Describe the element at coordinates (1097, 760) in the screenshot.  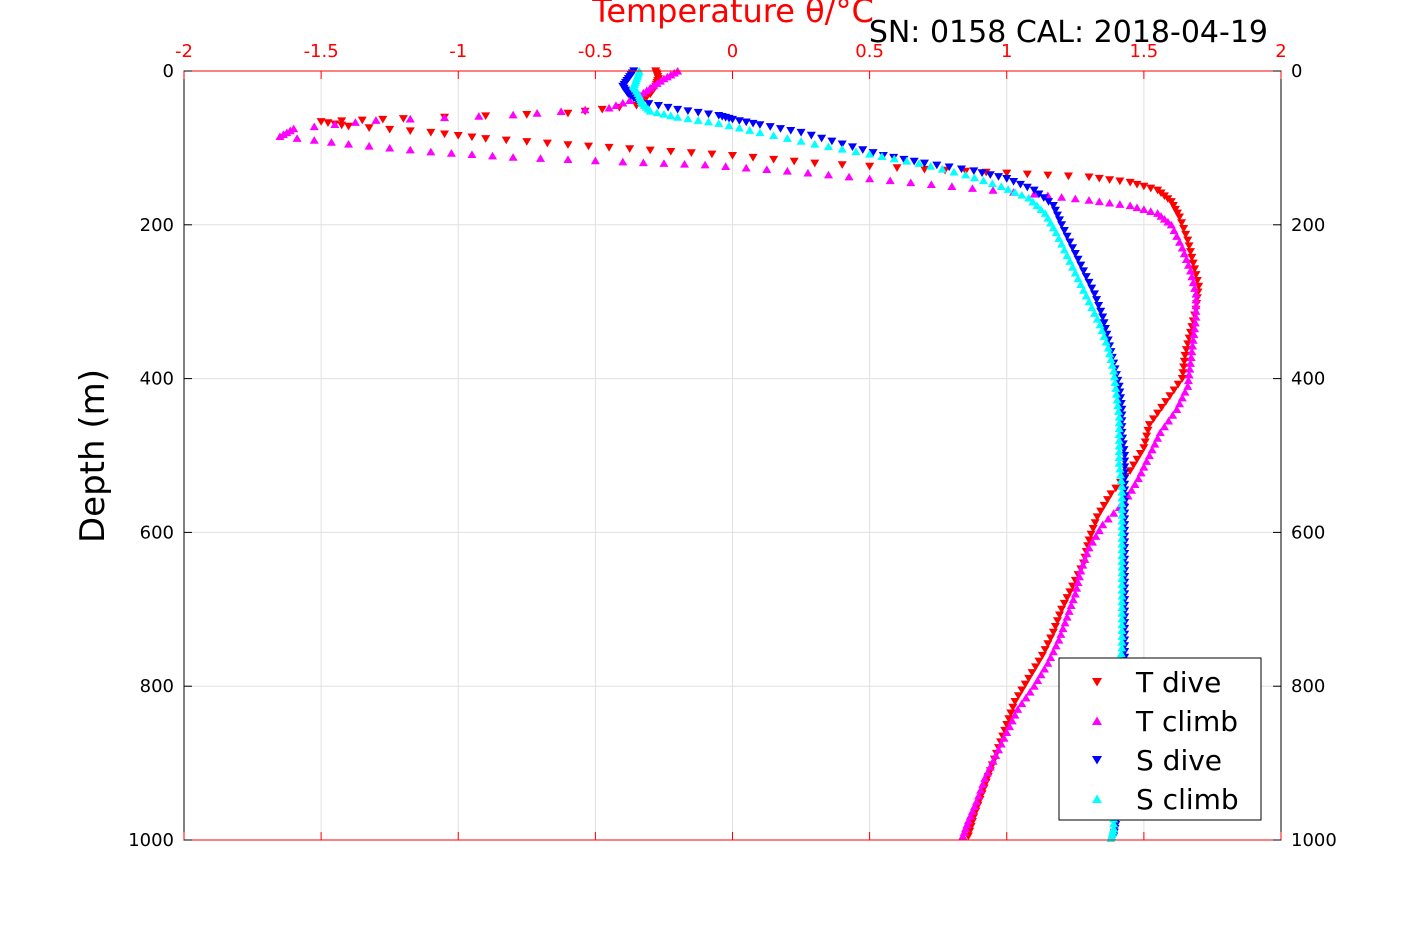
I see `legend-marker` at that location.